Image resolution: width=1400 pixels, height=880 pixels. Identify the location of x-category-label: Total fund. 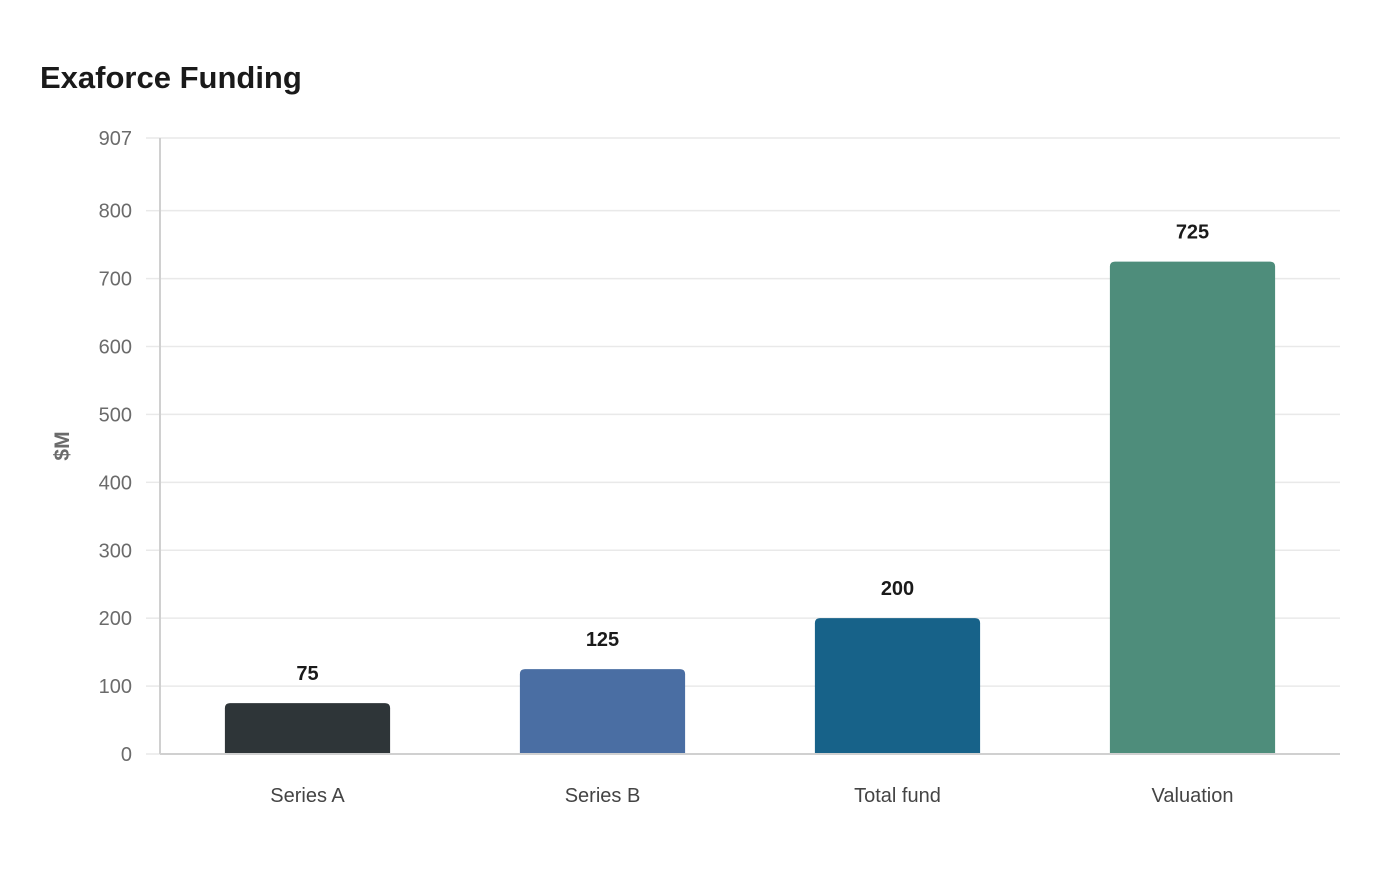
(897, 796).